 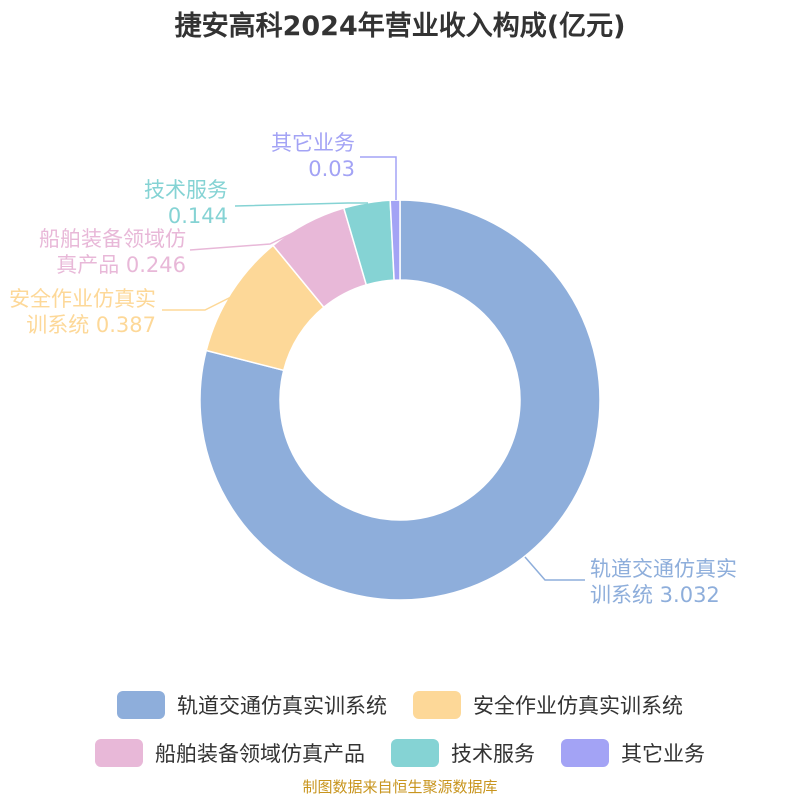 What do you see at coordinates (186, 190) in the screenshot?
I see `slice-label-3-line-0: 技术服务` at bounding box center [186, 190].